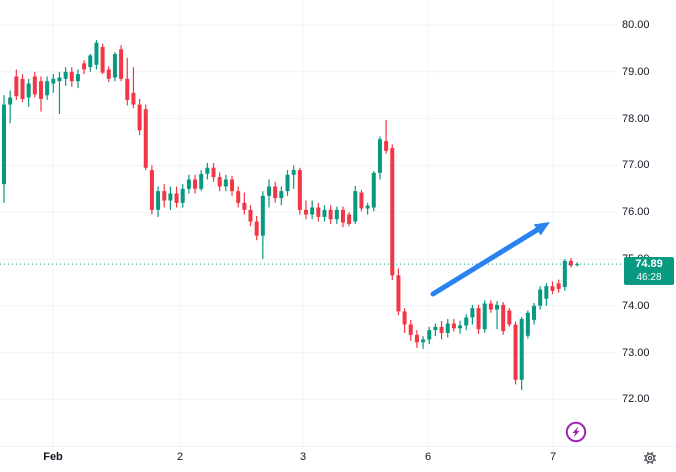 The image size is (676, 472). What do you see at coordinates (553, 457) in the screenshot?
I see `time-tick-label: 7` at bounding box center [553, 457].